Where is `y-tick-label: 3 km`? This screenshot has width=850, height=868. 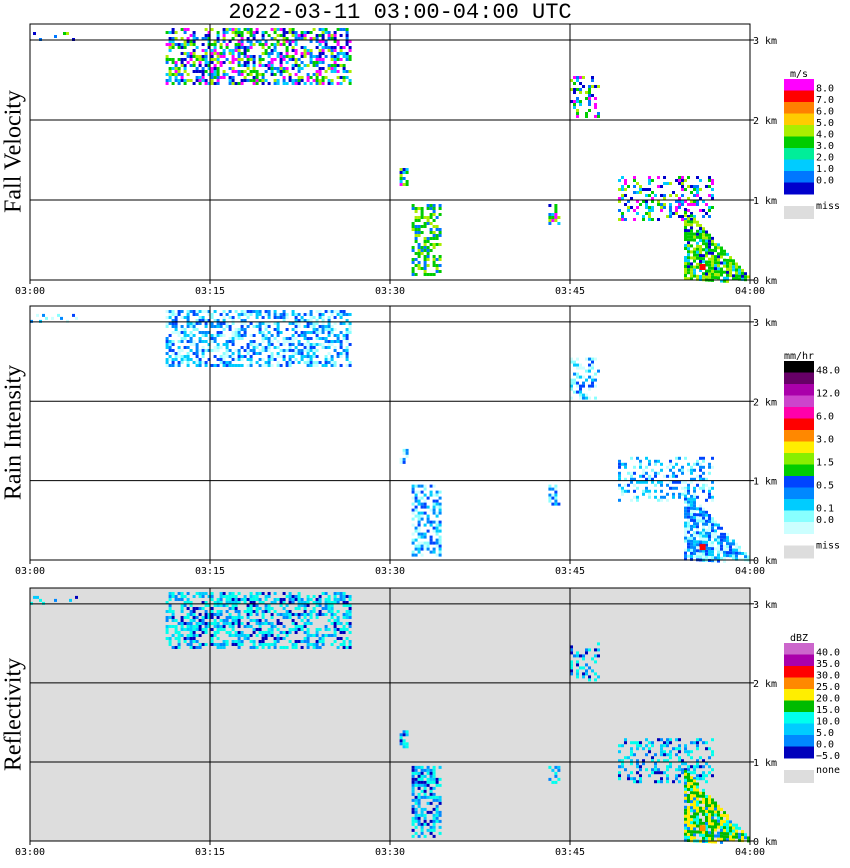
y-tick-label: 3 km is located at coordinates (765, 41).